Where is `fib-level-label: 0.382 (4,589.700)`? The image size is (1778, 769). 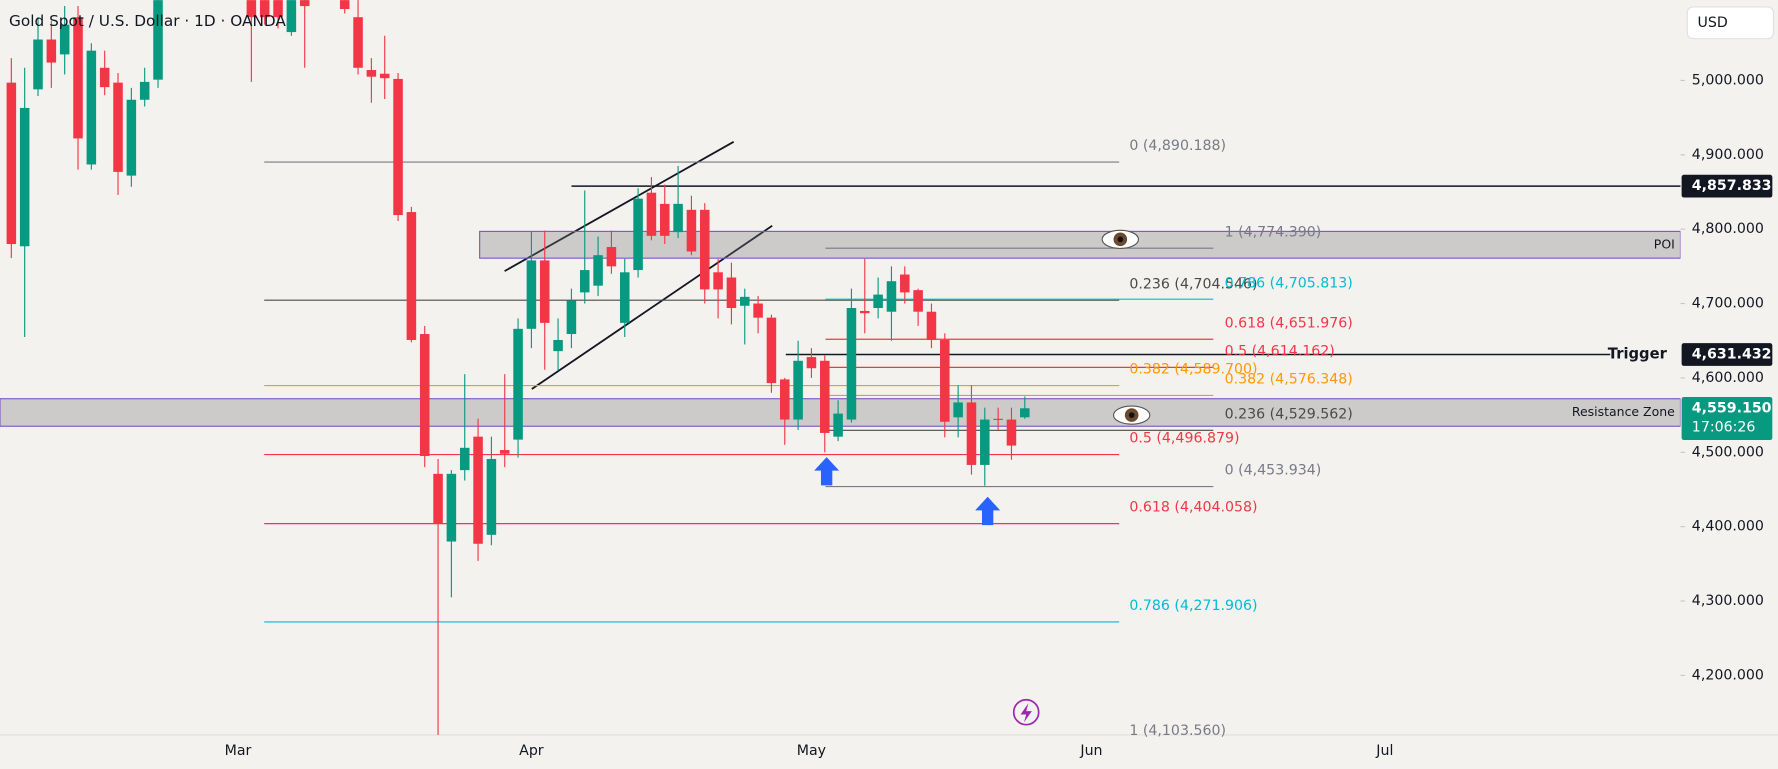 fib-level-label: 0.382 (4,589.700) is located at coordinates (1193, 370).